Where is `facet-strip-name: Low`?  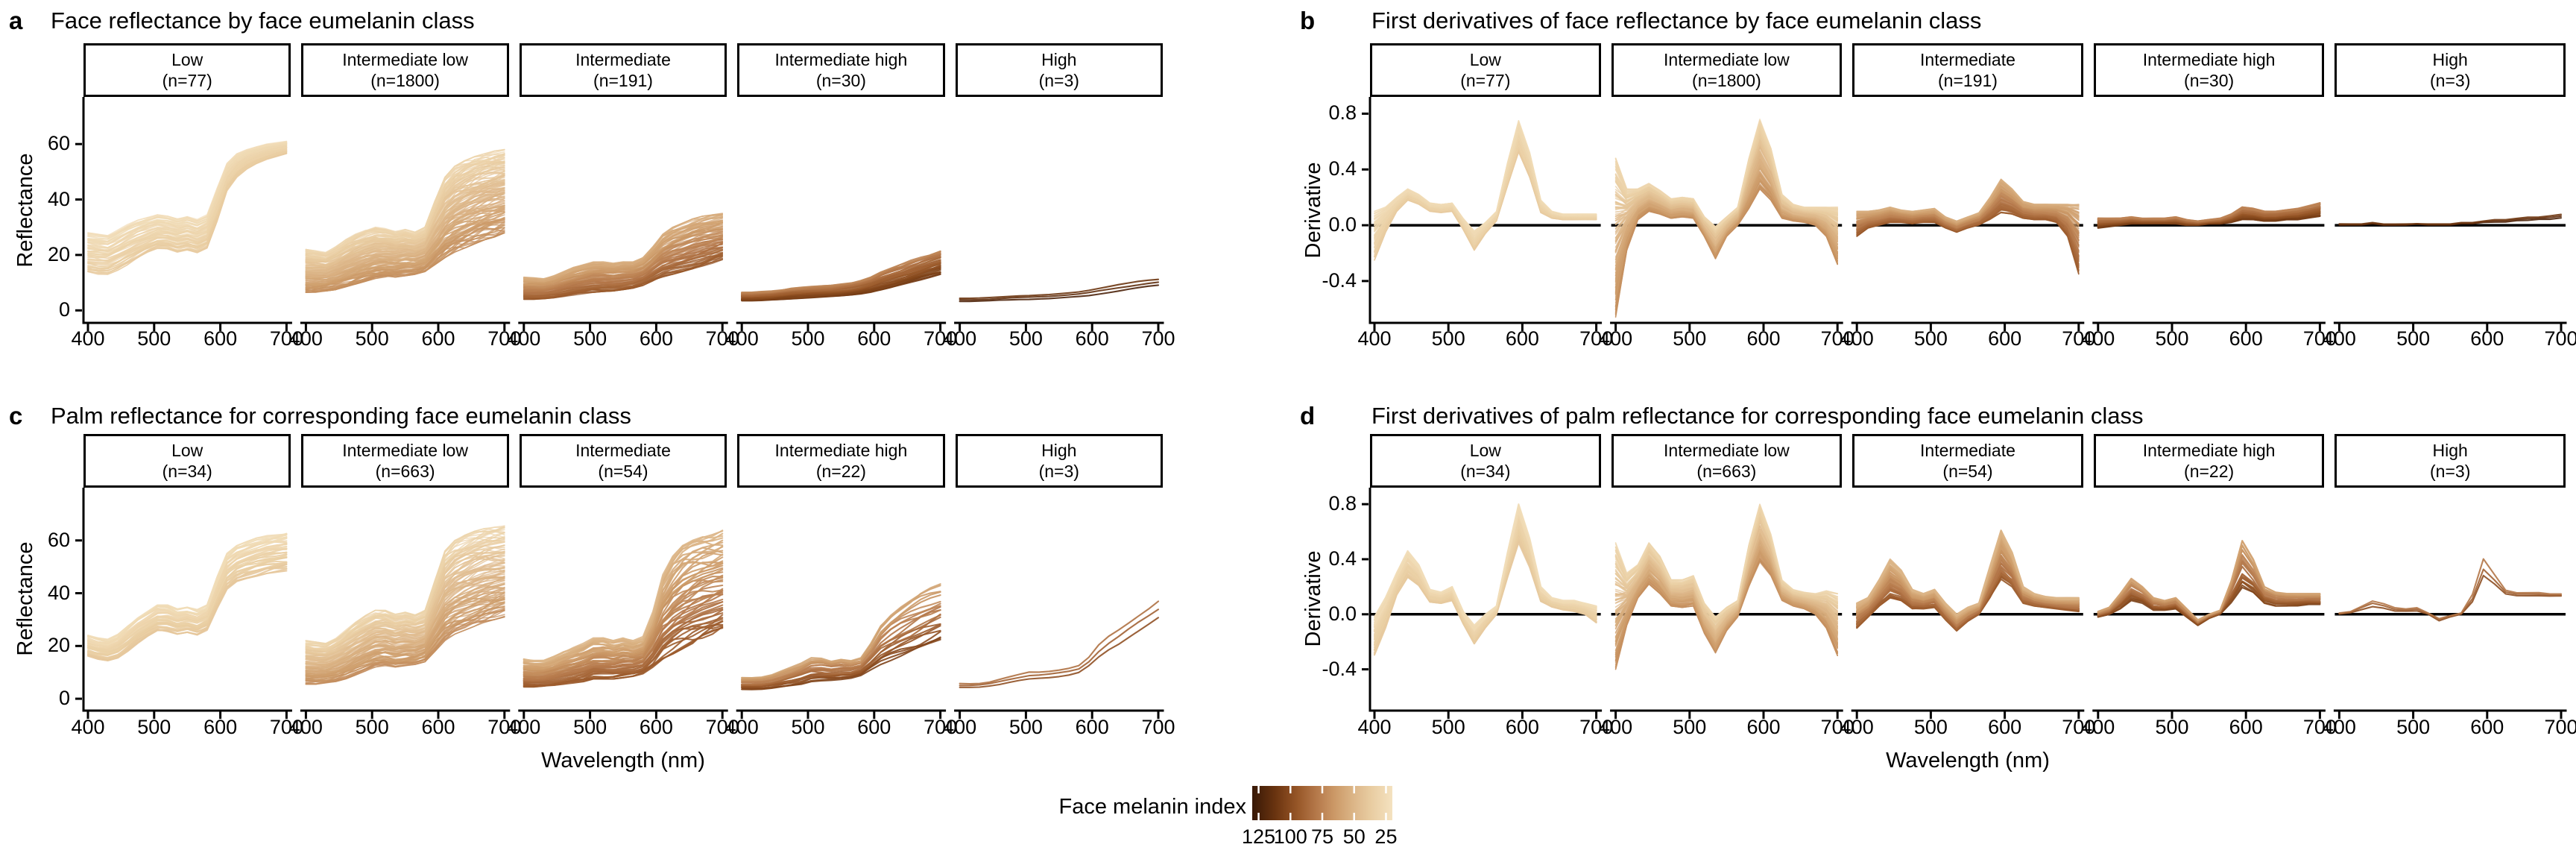 facet-strip-name: Low is located at coordinates (1485, 451).